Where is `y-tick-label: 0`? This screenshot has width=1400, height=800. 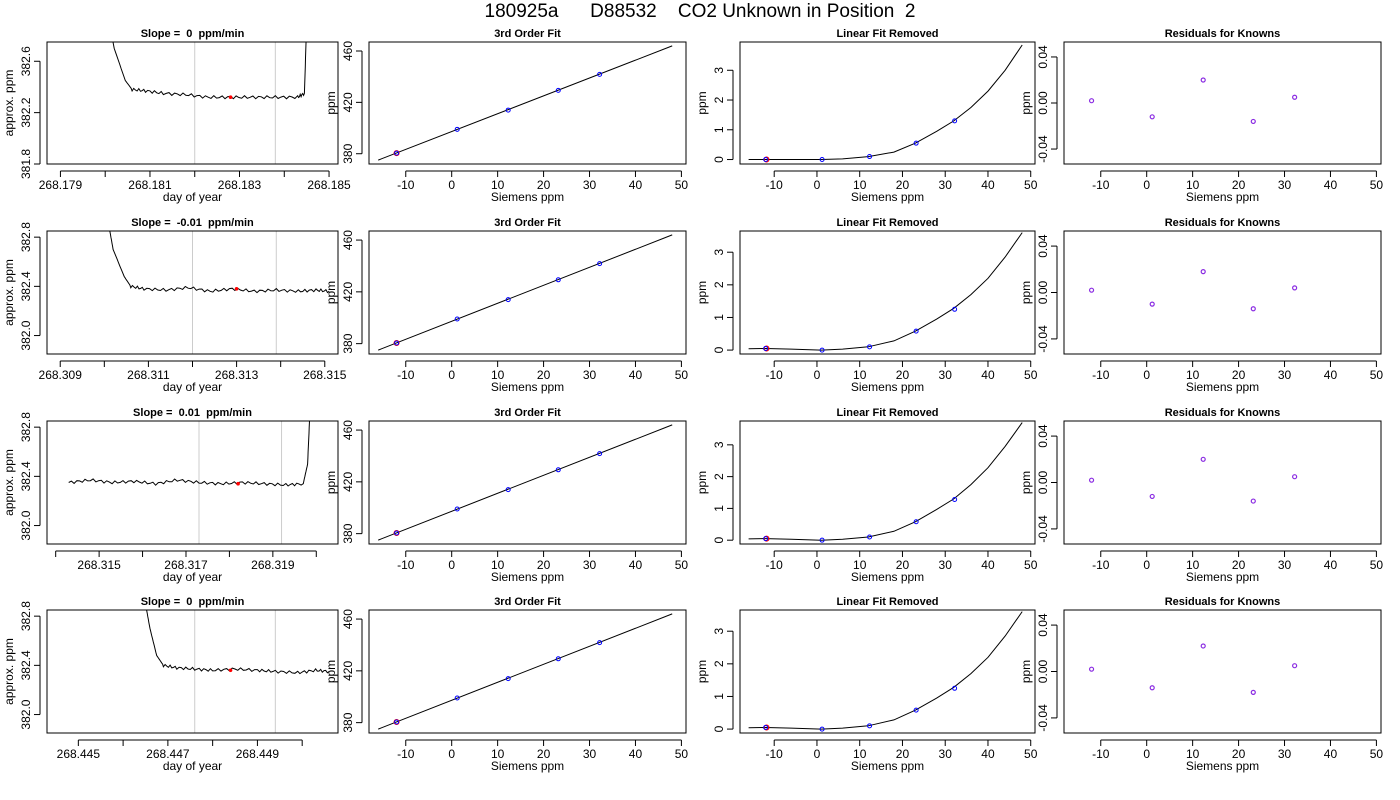 y-tick-label: 0 is located at coordinates (719, 728).